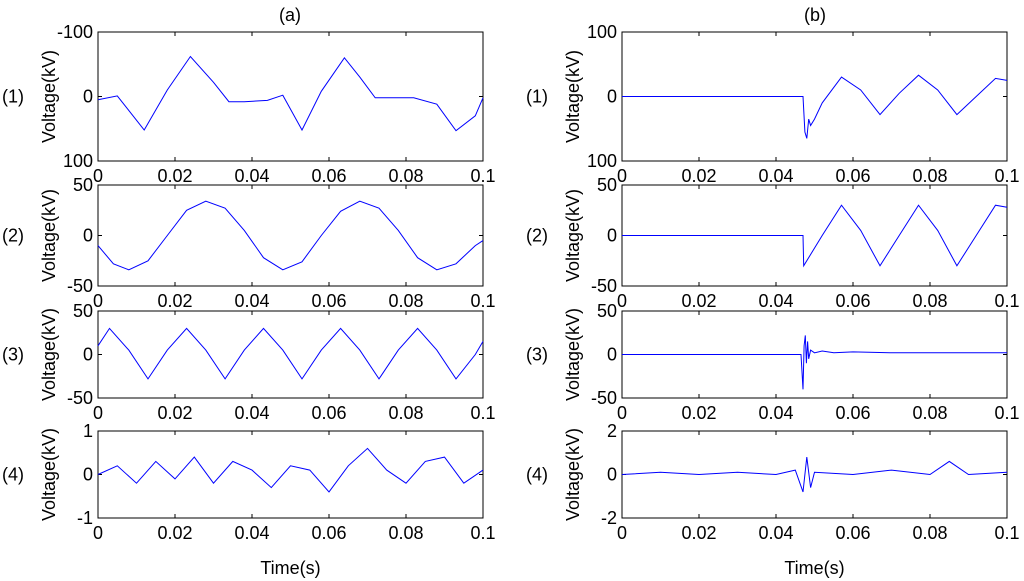 The width and height of the screenshot is (1024, 581). Describe the element at coordinates (612, 431) in the screenshot. I see `y-tick-label: 2` at that location.